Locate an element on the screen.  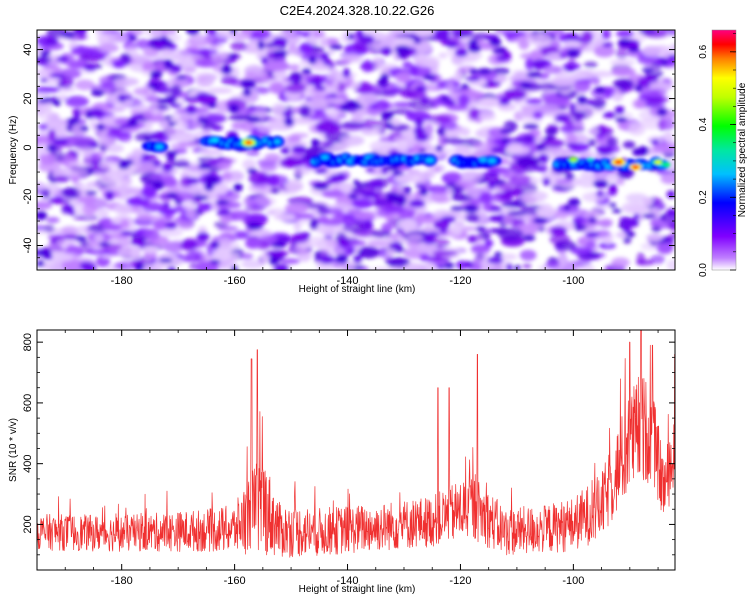
snr-x-tick-label: -160 is located at coordinates (235, 581).